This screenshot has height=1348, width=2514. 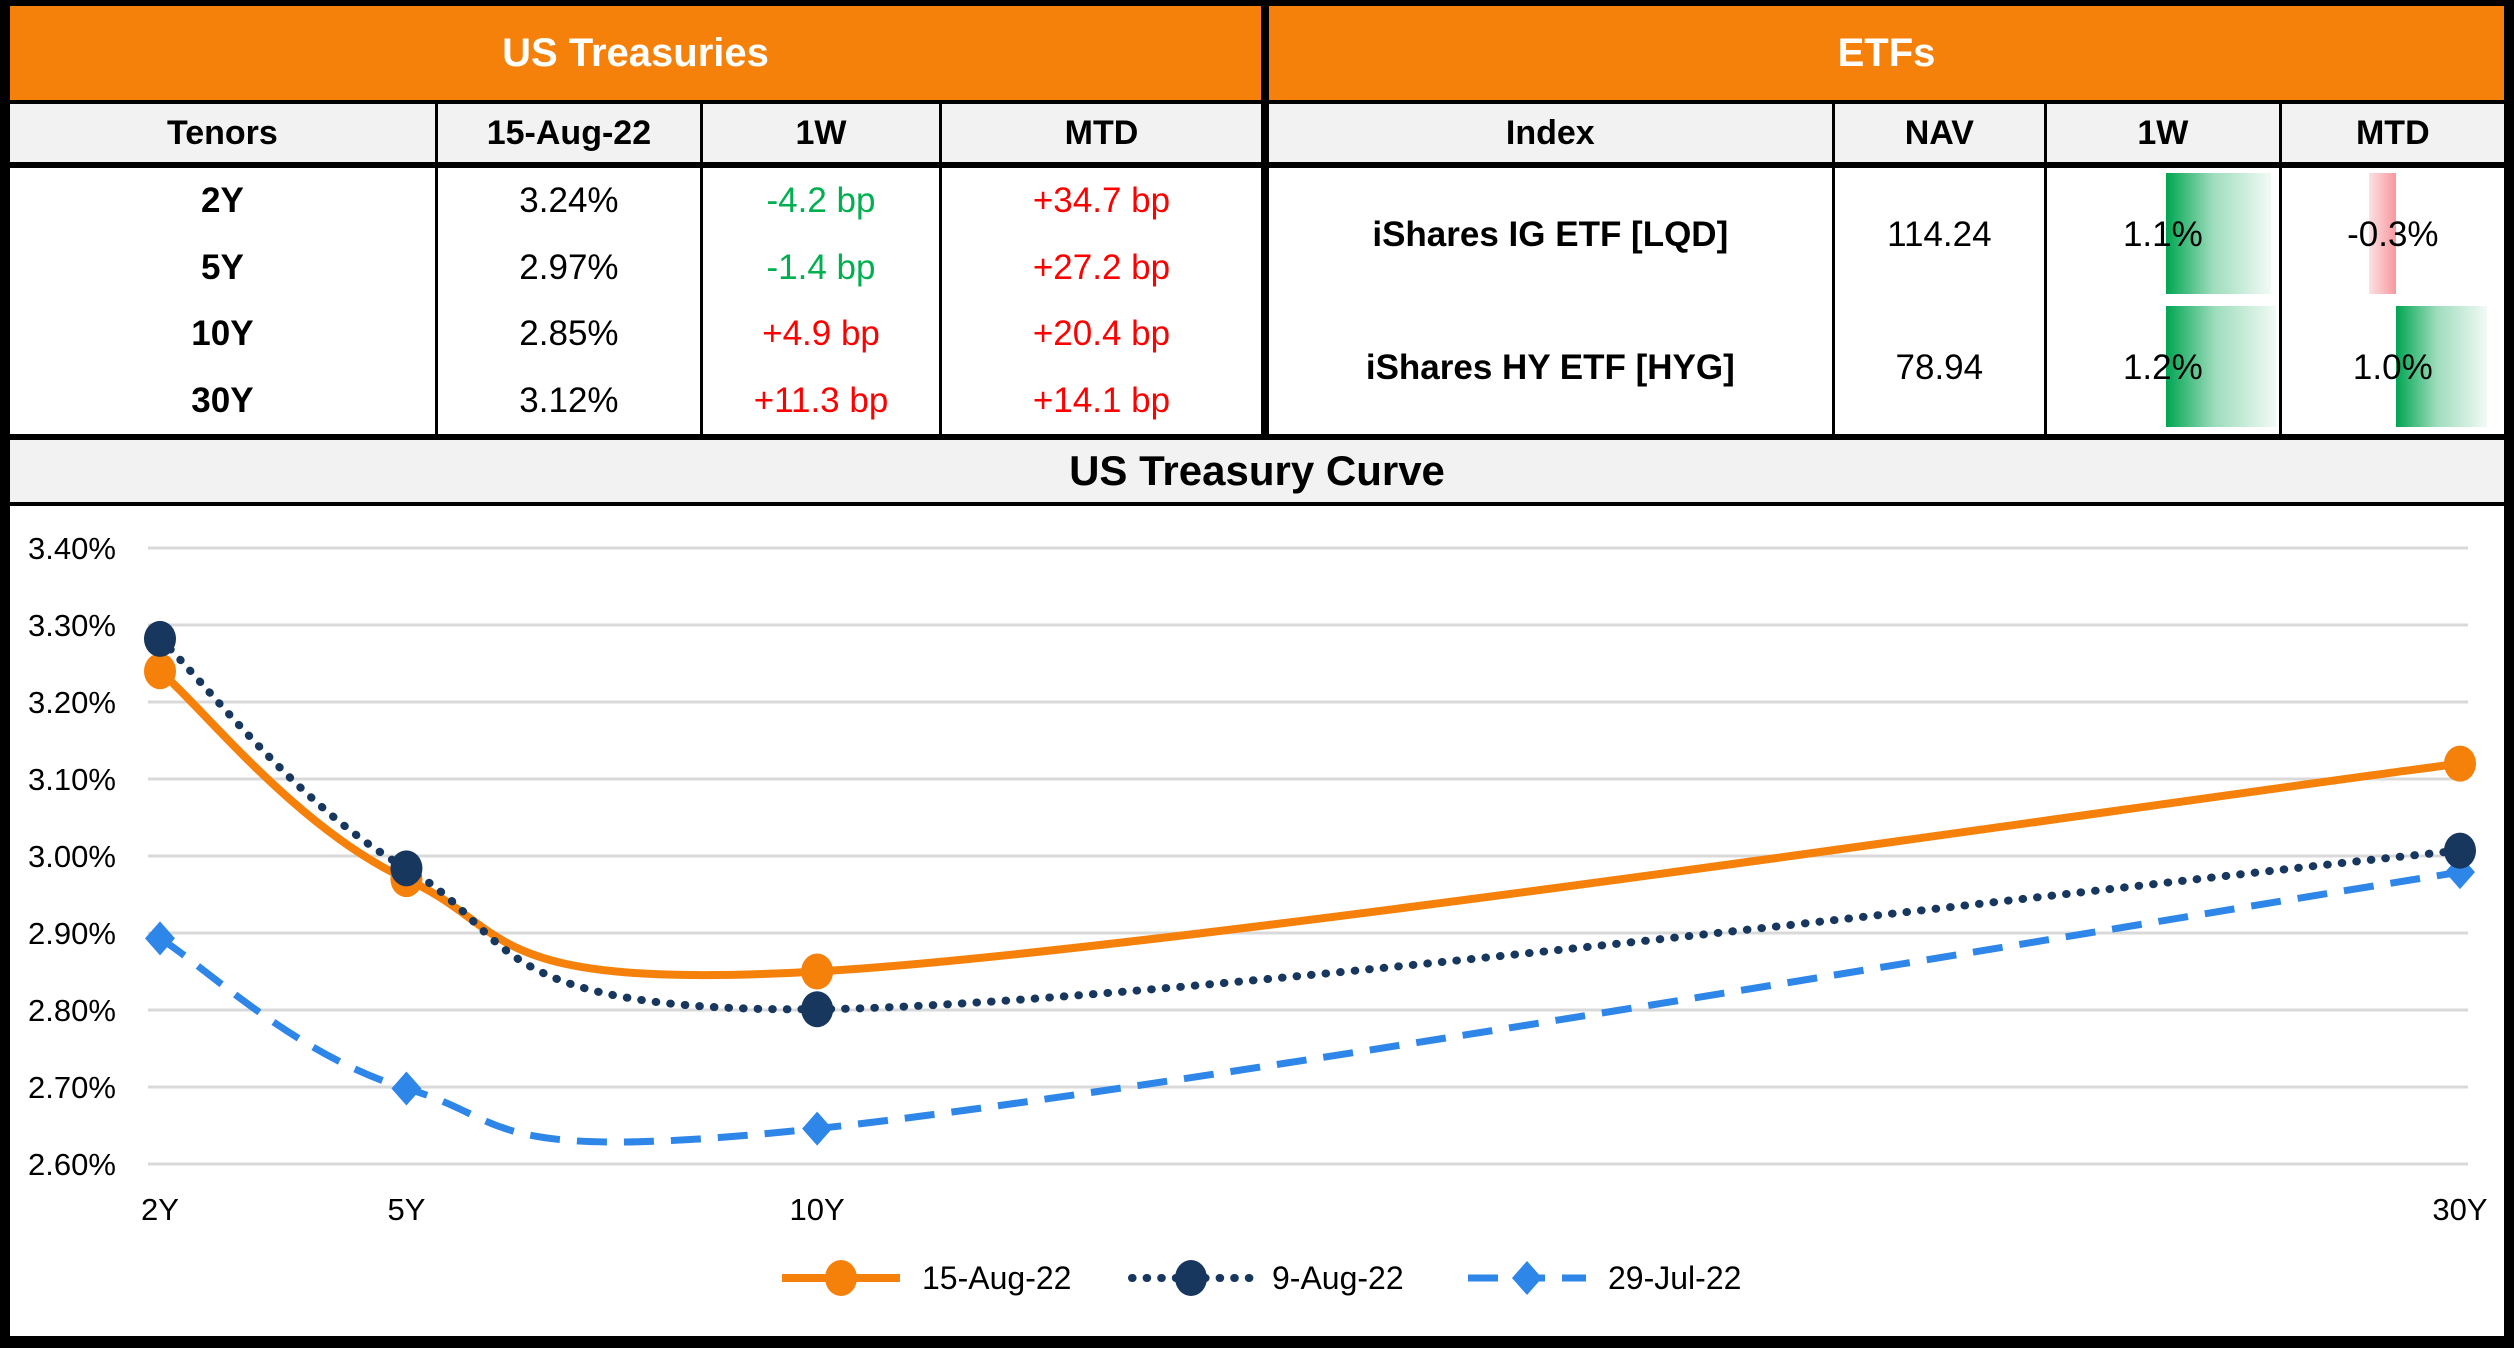 I want to click on y-axis-label: 3.20%, so click(x=72, y=702).